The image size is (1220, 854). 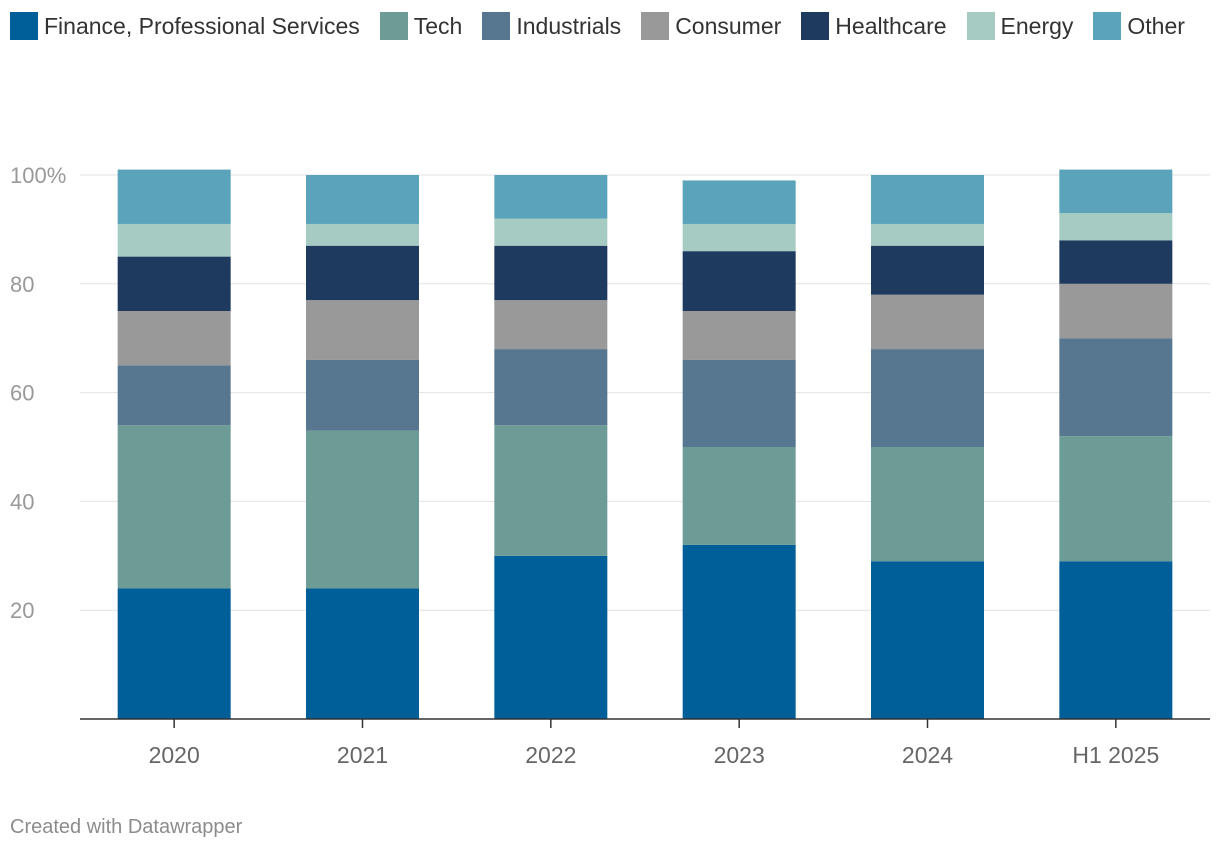 I want to click on legend-label: Consumer, so click(x=728, y=25).